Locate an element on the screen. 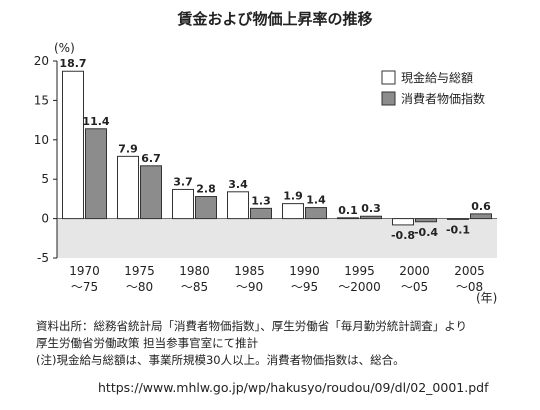 This screenshot has width=540, height=410. x-tick-label: 1980 is located at coordinates (194, 271).